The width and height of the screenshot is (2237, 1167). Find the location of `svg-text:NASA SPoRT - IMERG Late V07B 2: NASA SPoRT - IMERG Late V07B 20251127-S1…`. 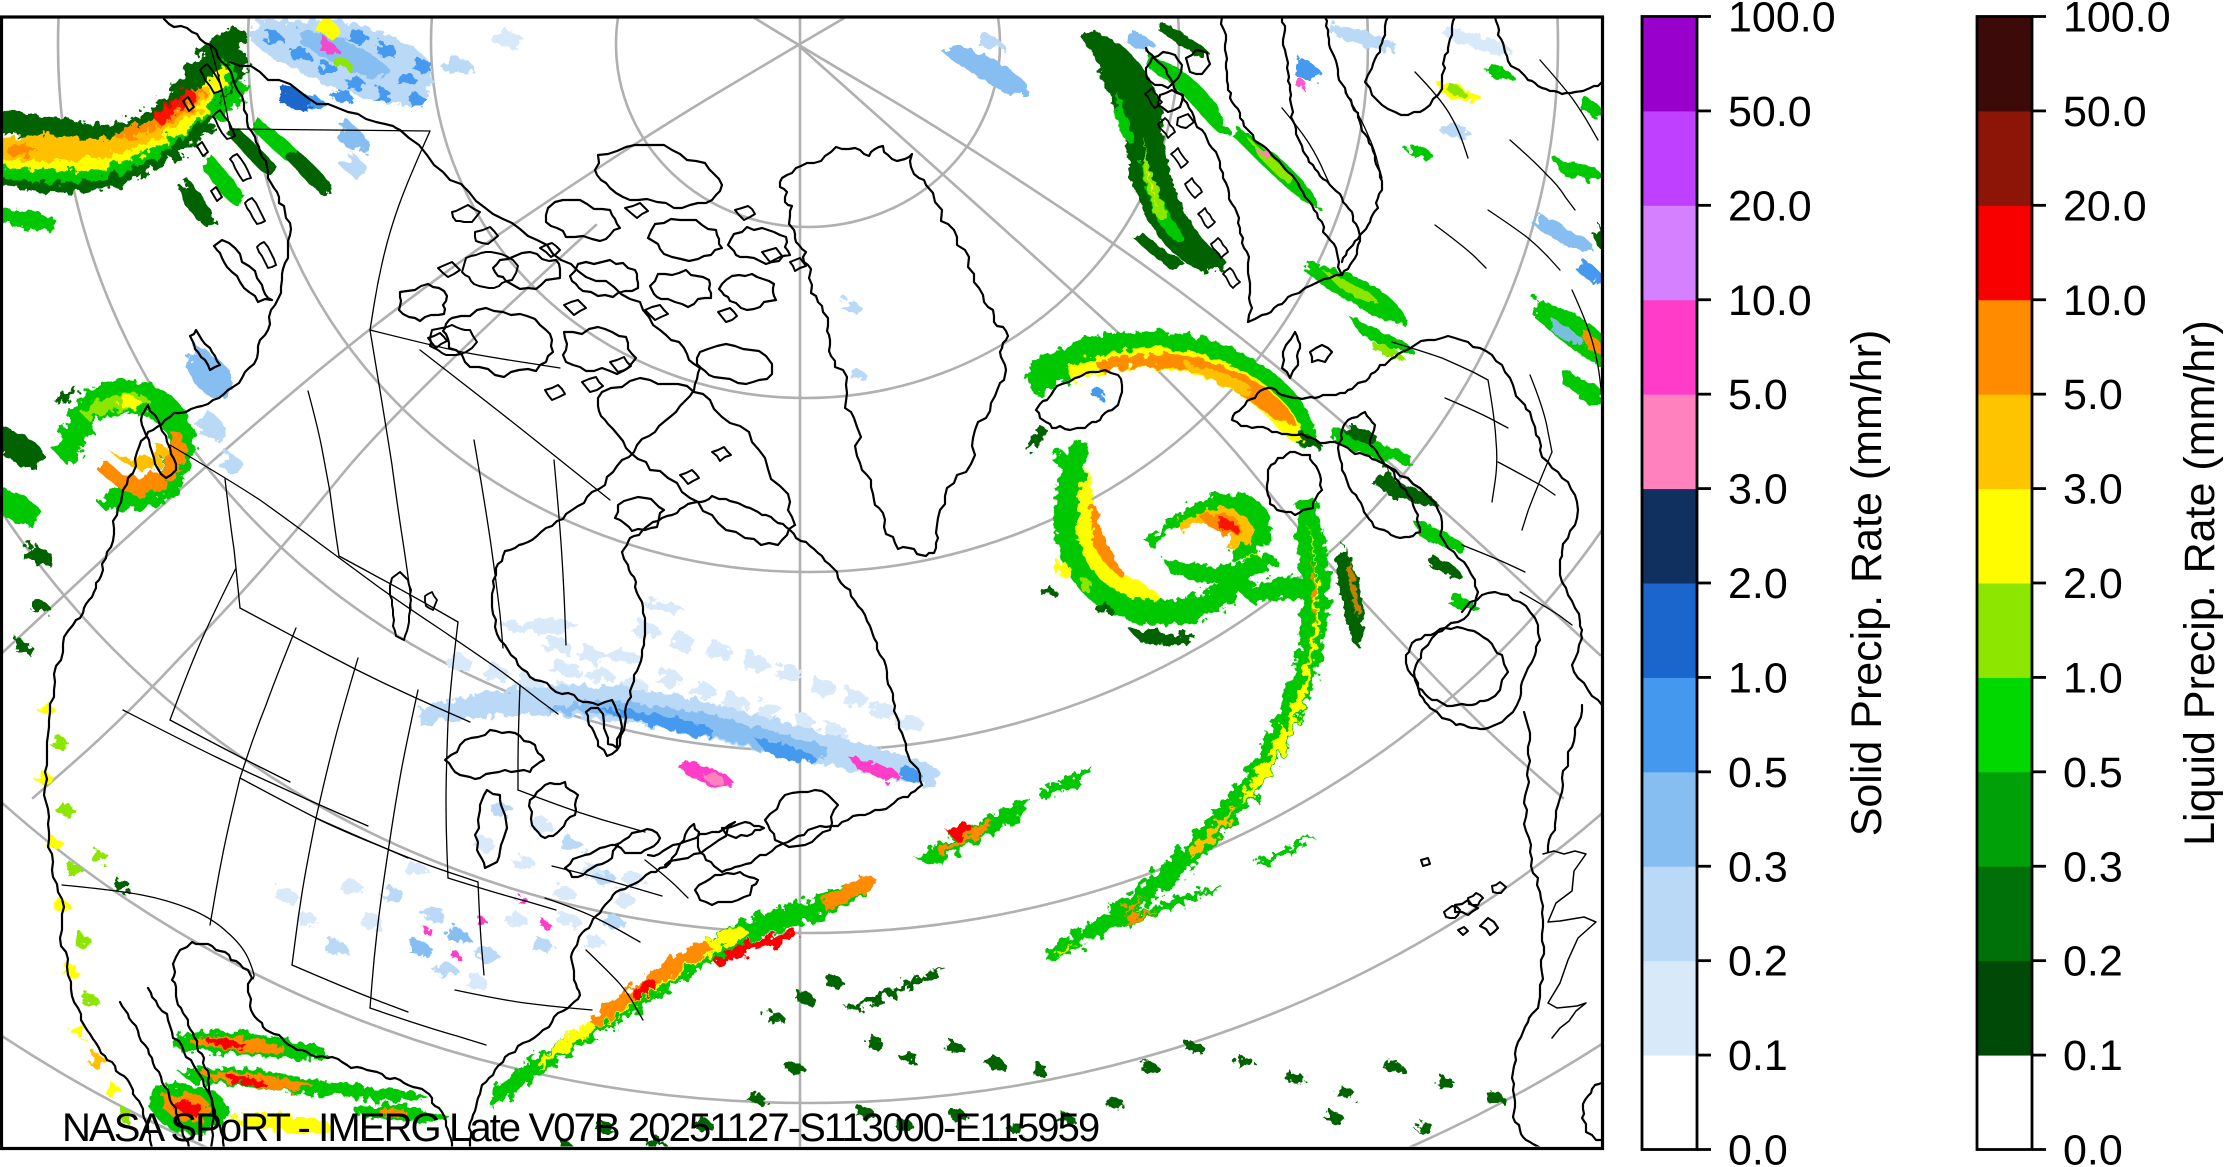

svg-text:NASA SPoRT - IMERG Late V07B 2: NASA SPoRT - IMERG Late V07B 20251127-S1… is located at coordinates (580, 1128).